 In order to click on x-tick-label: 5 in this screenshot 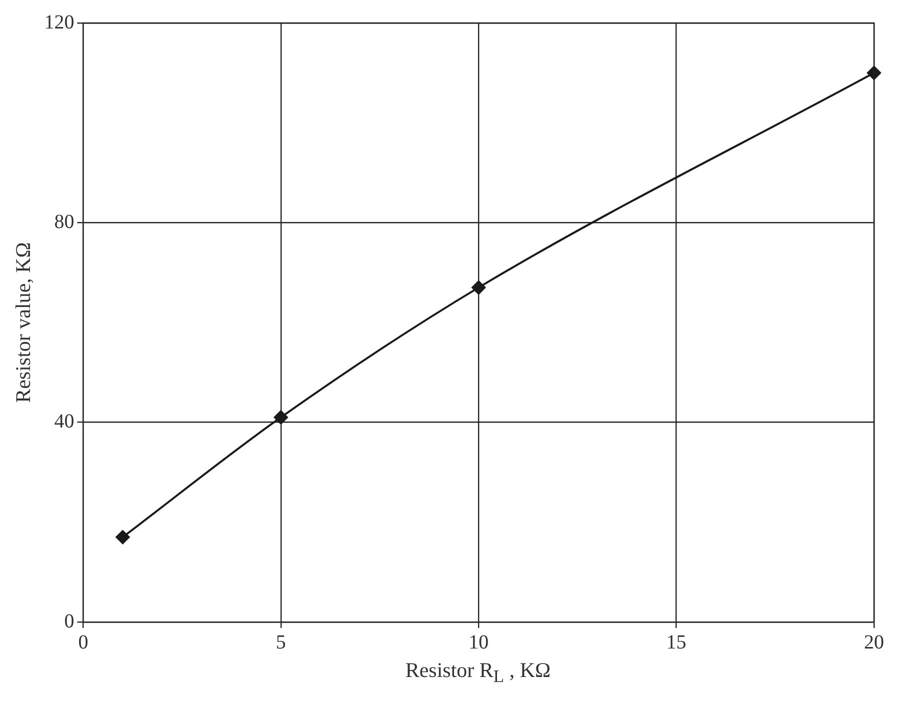, I will do `click(281, 642)`.